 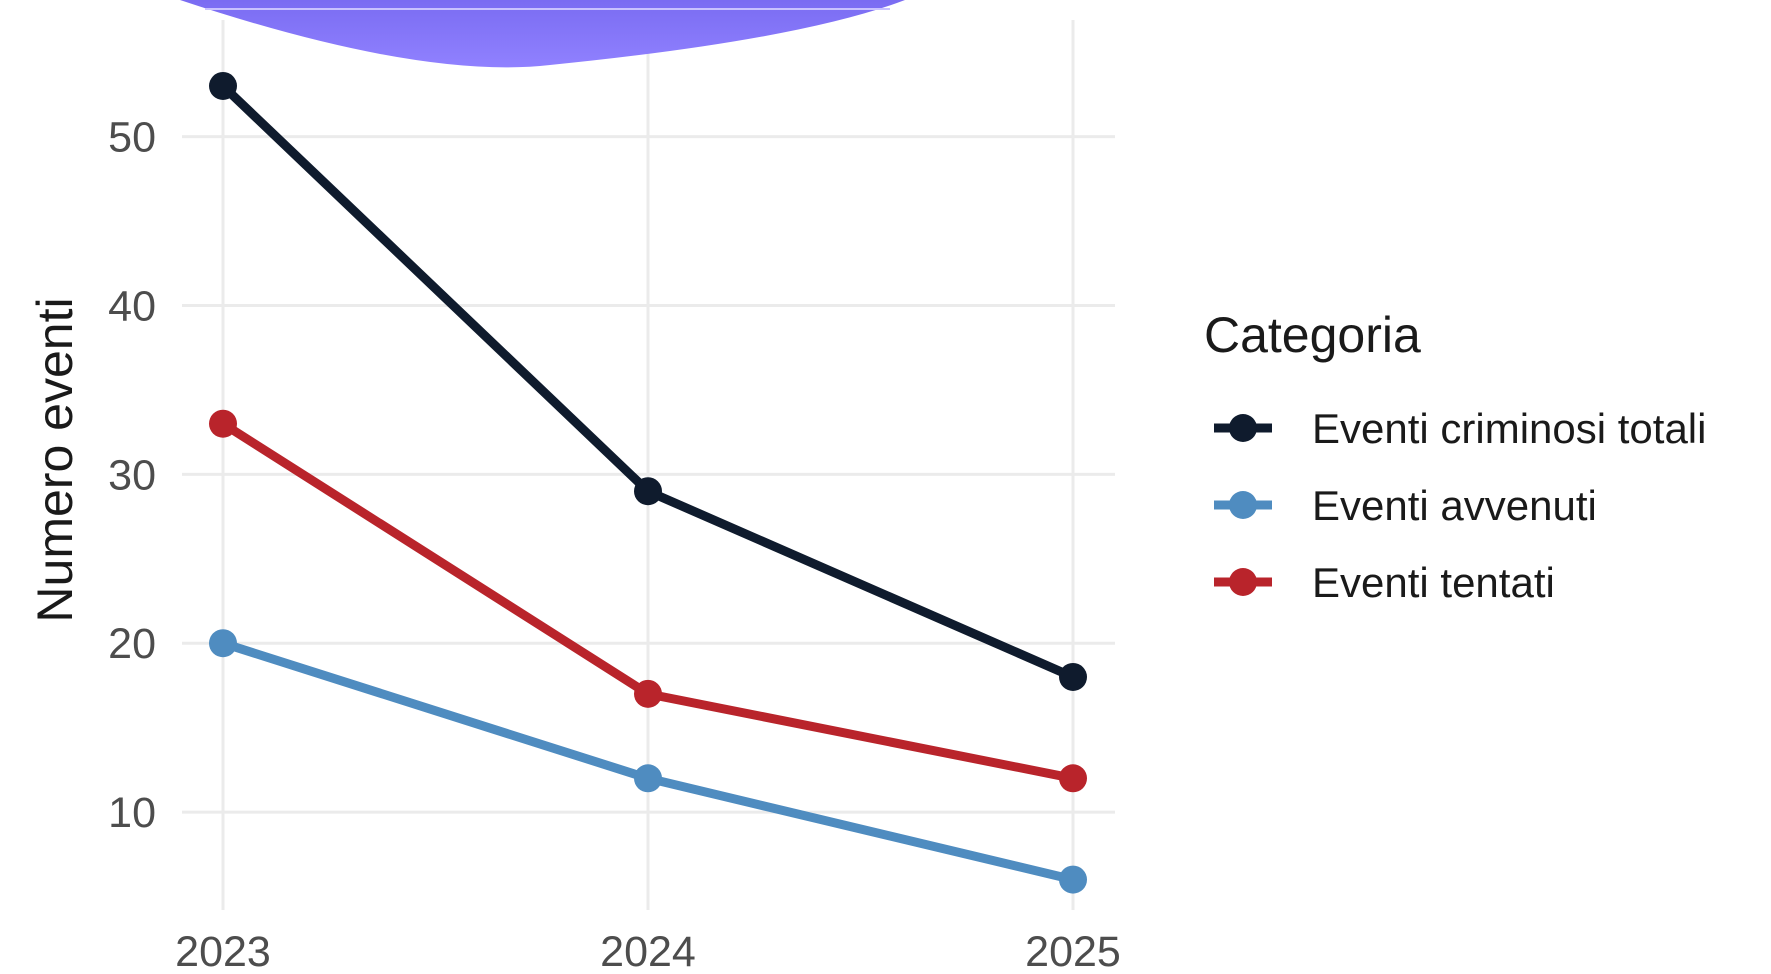 I want to click on legend-label: Eventi tentati, so click(x=1433, y=582).